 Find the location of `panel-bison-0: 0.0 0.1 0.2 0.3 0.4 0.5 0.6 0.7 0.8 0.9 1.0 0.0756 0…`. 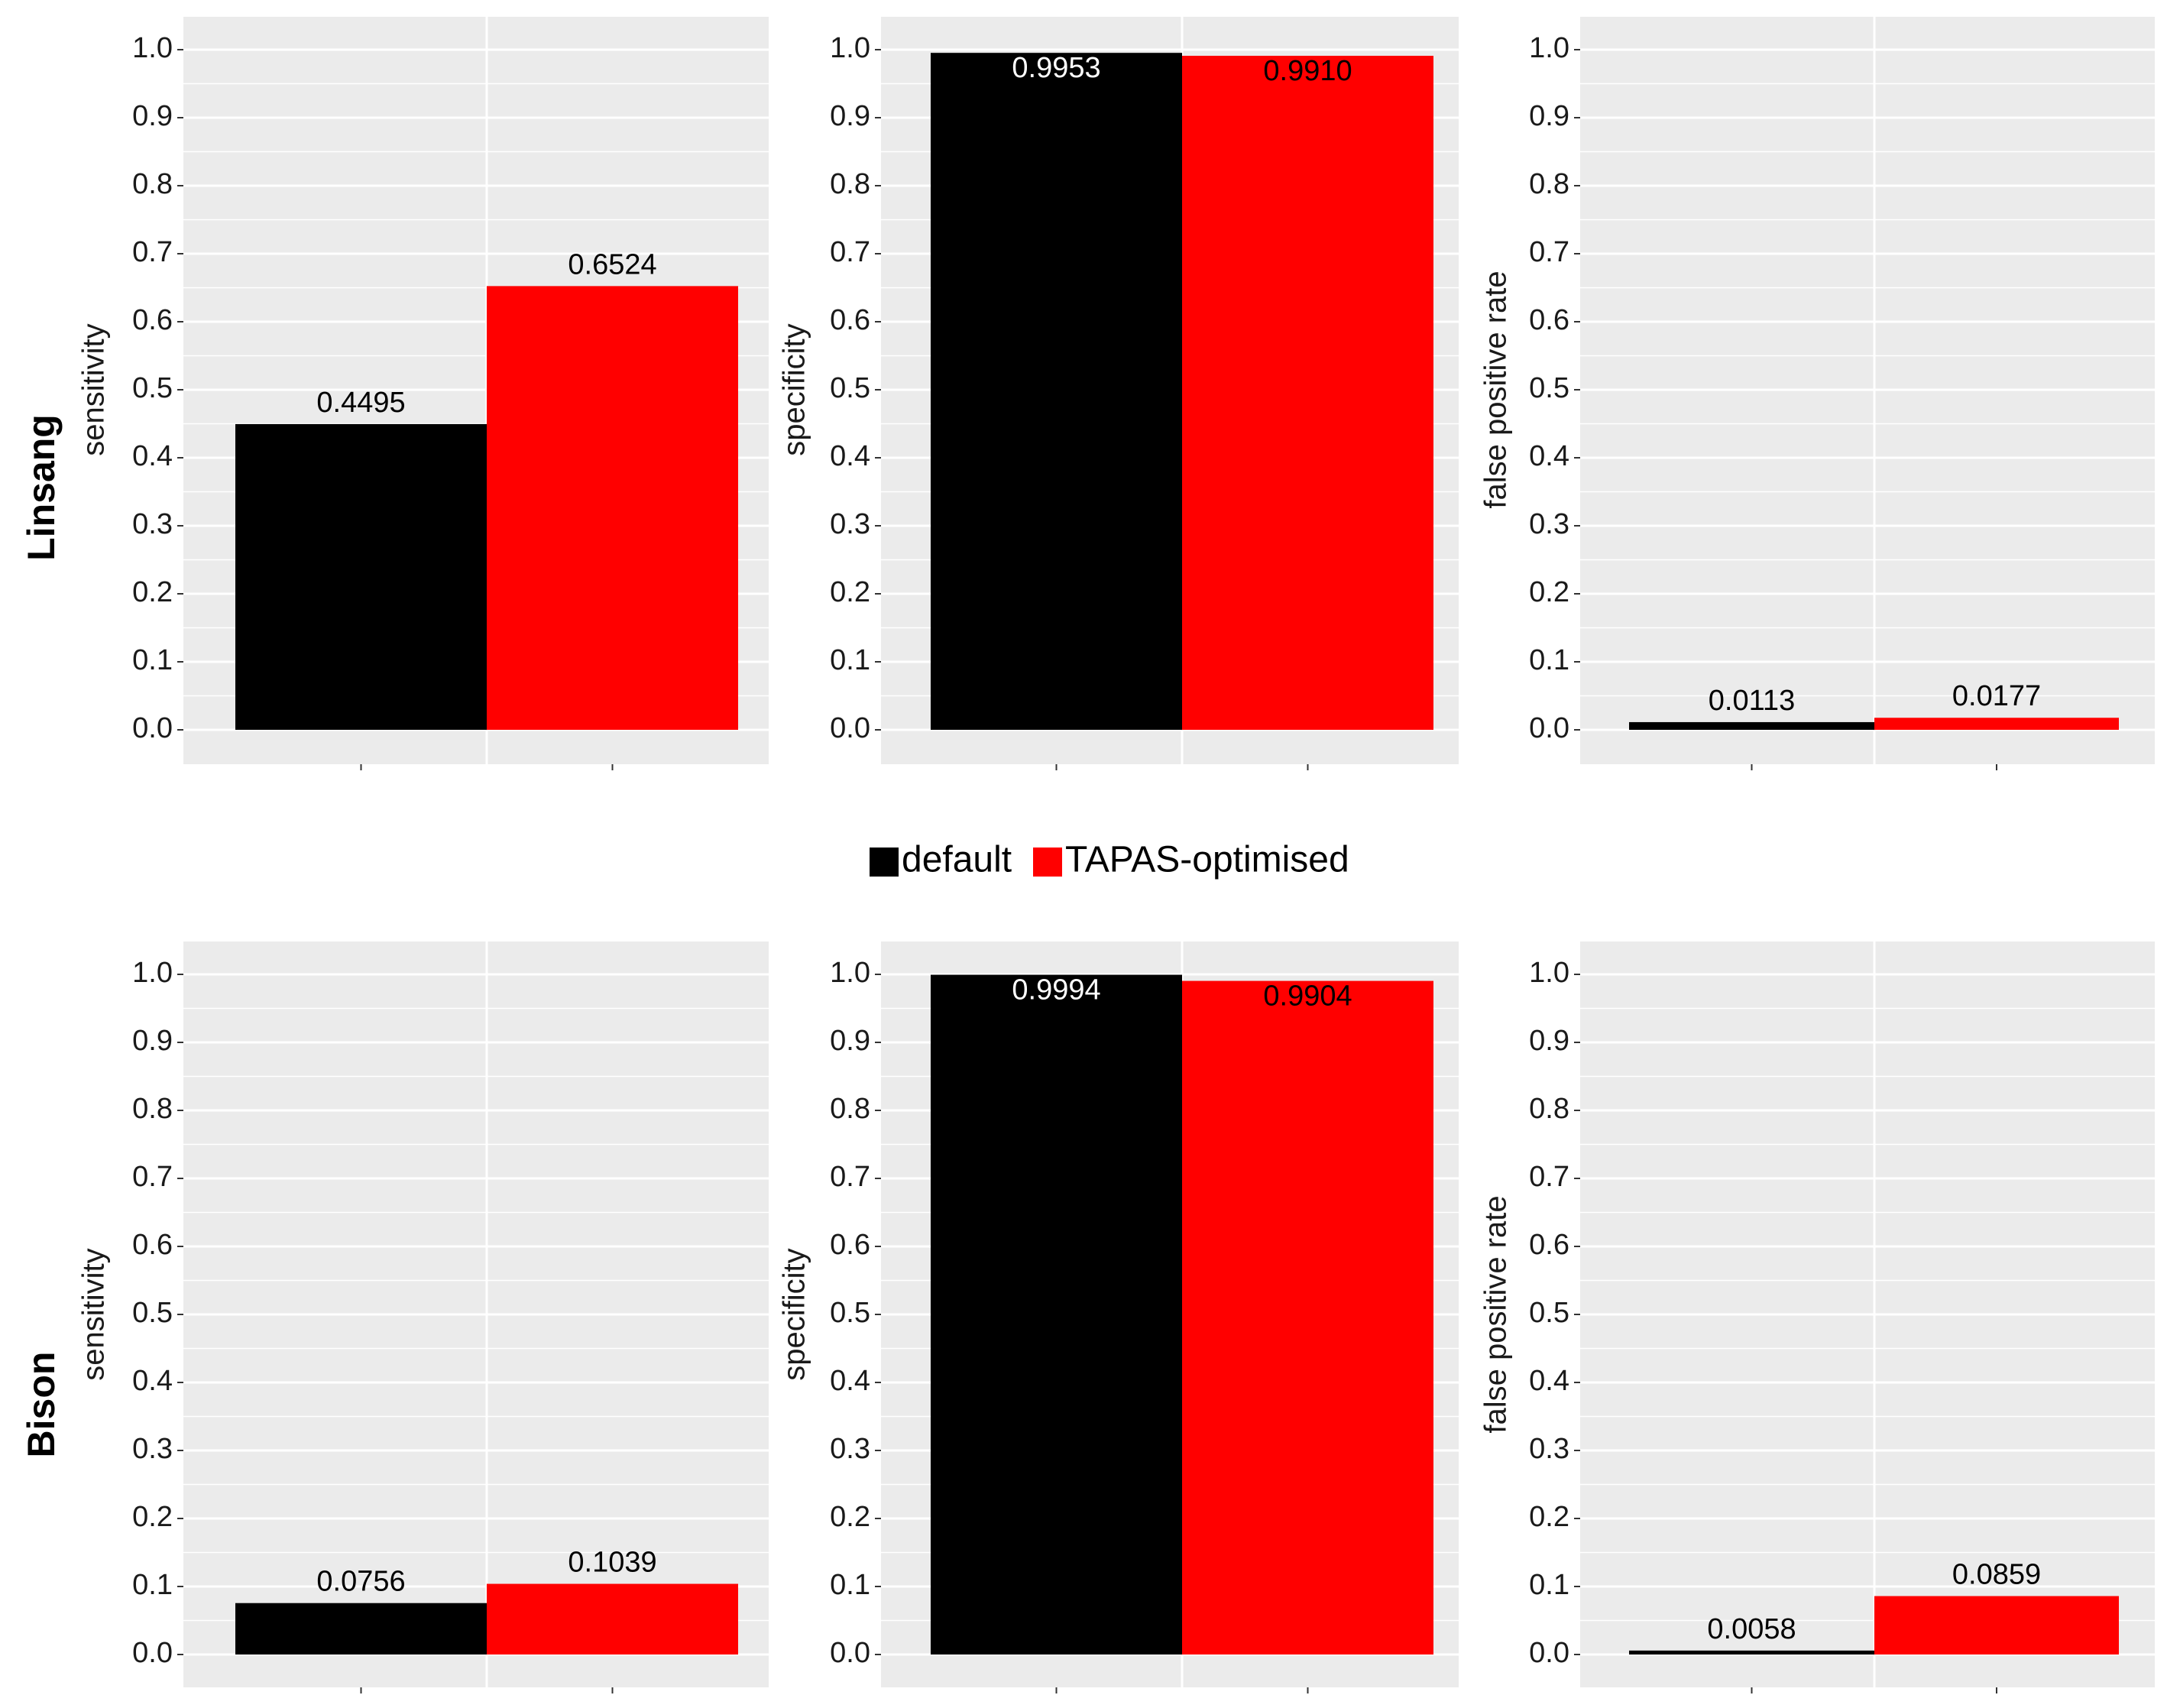

panel-bison-0: 0.0 0.1 0.2 0.3 0.4 0.5 0.6 0.7 0.8 0.9 1.0 0.0756 0… is located at coordinates (423, 1317).